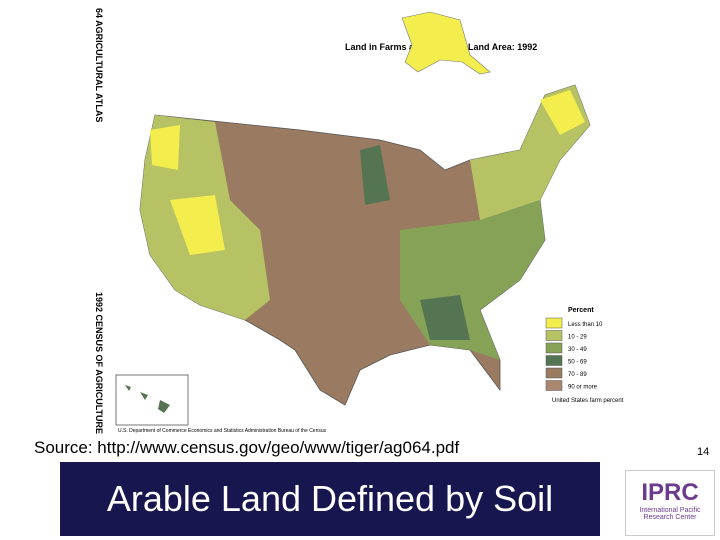 The width and height of the screenshot is (720, 540). I want to click on logo-subtitle: International Pacific Research Center, so click(670, 514).